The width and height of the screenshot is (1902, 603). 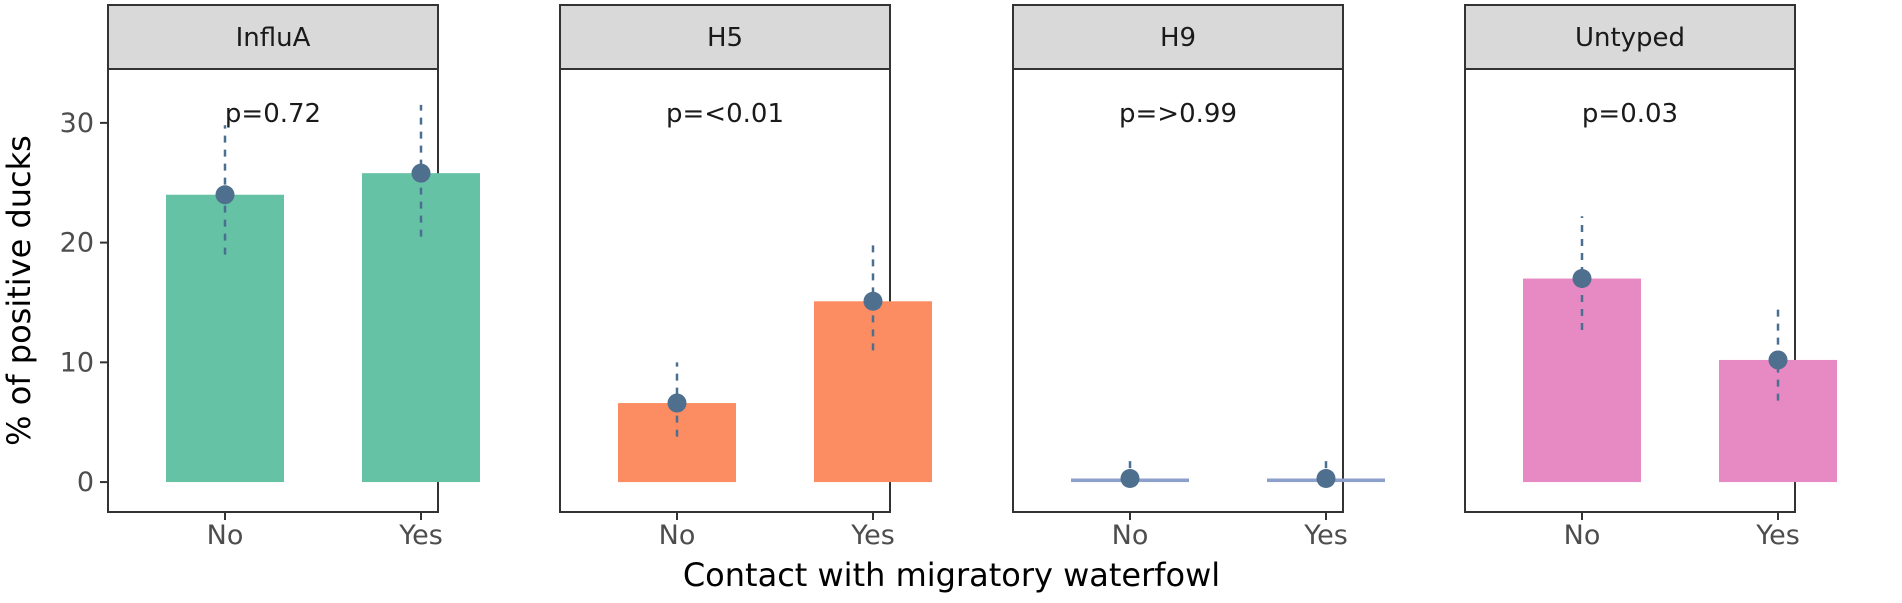 I want to click on y-axis: 0 10 20 30, so click(x=84, y=303).